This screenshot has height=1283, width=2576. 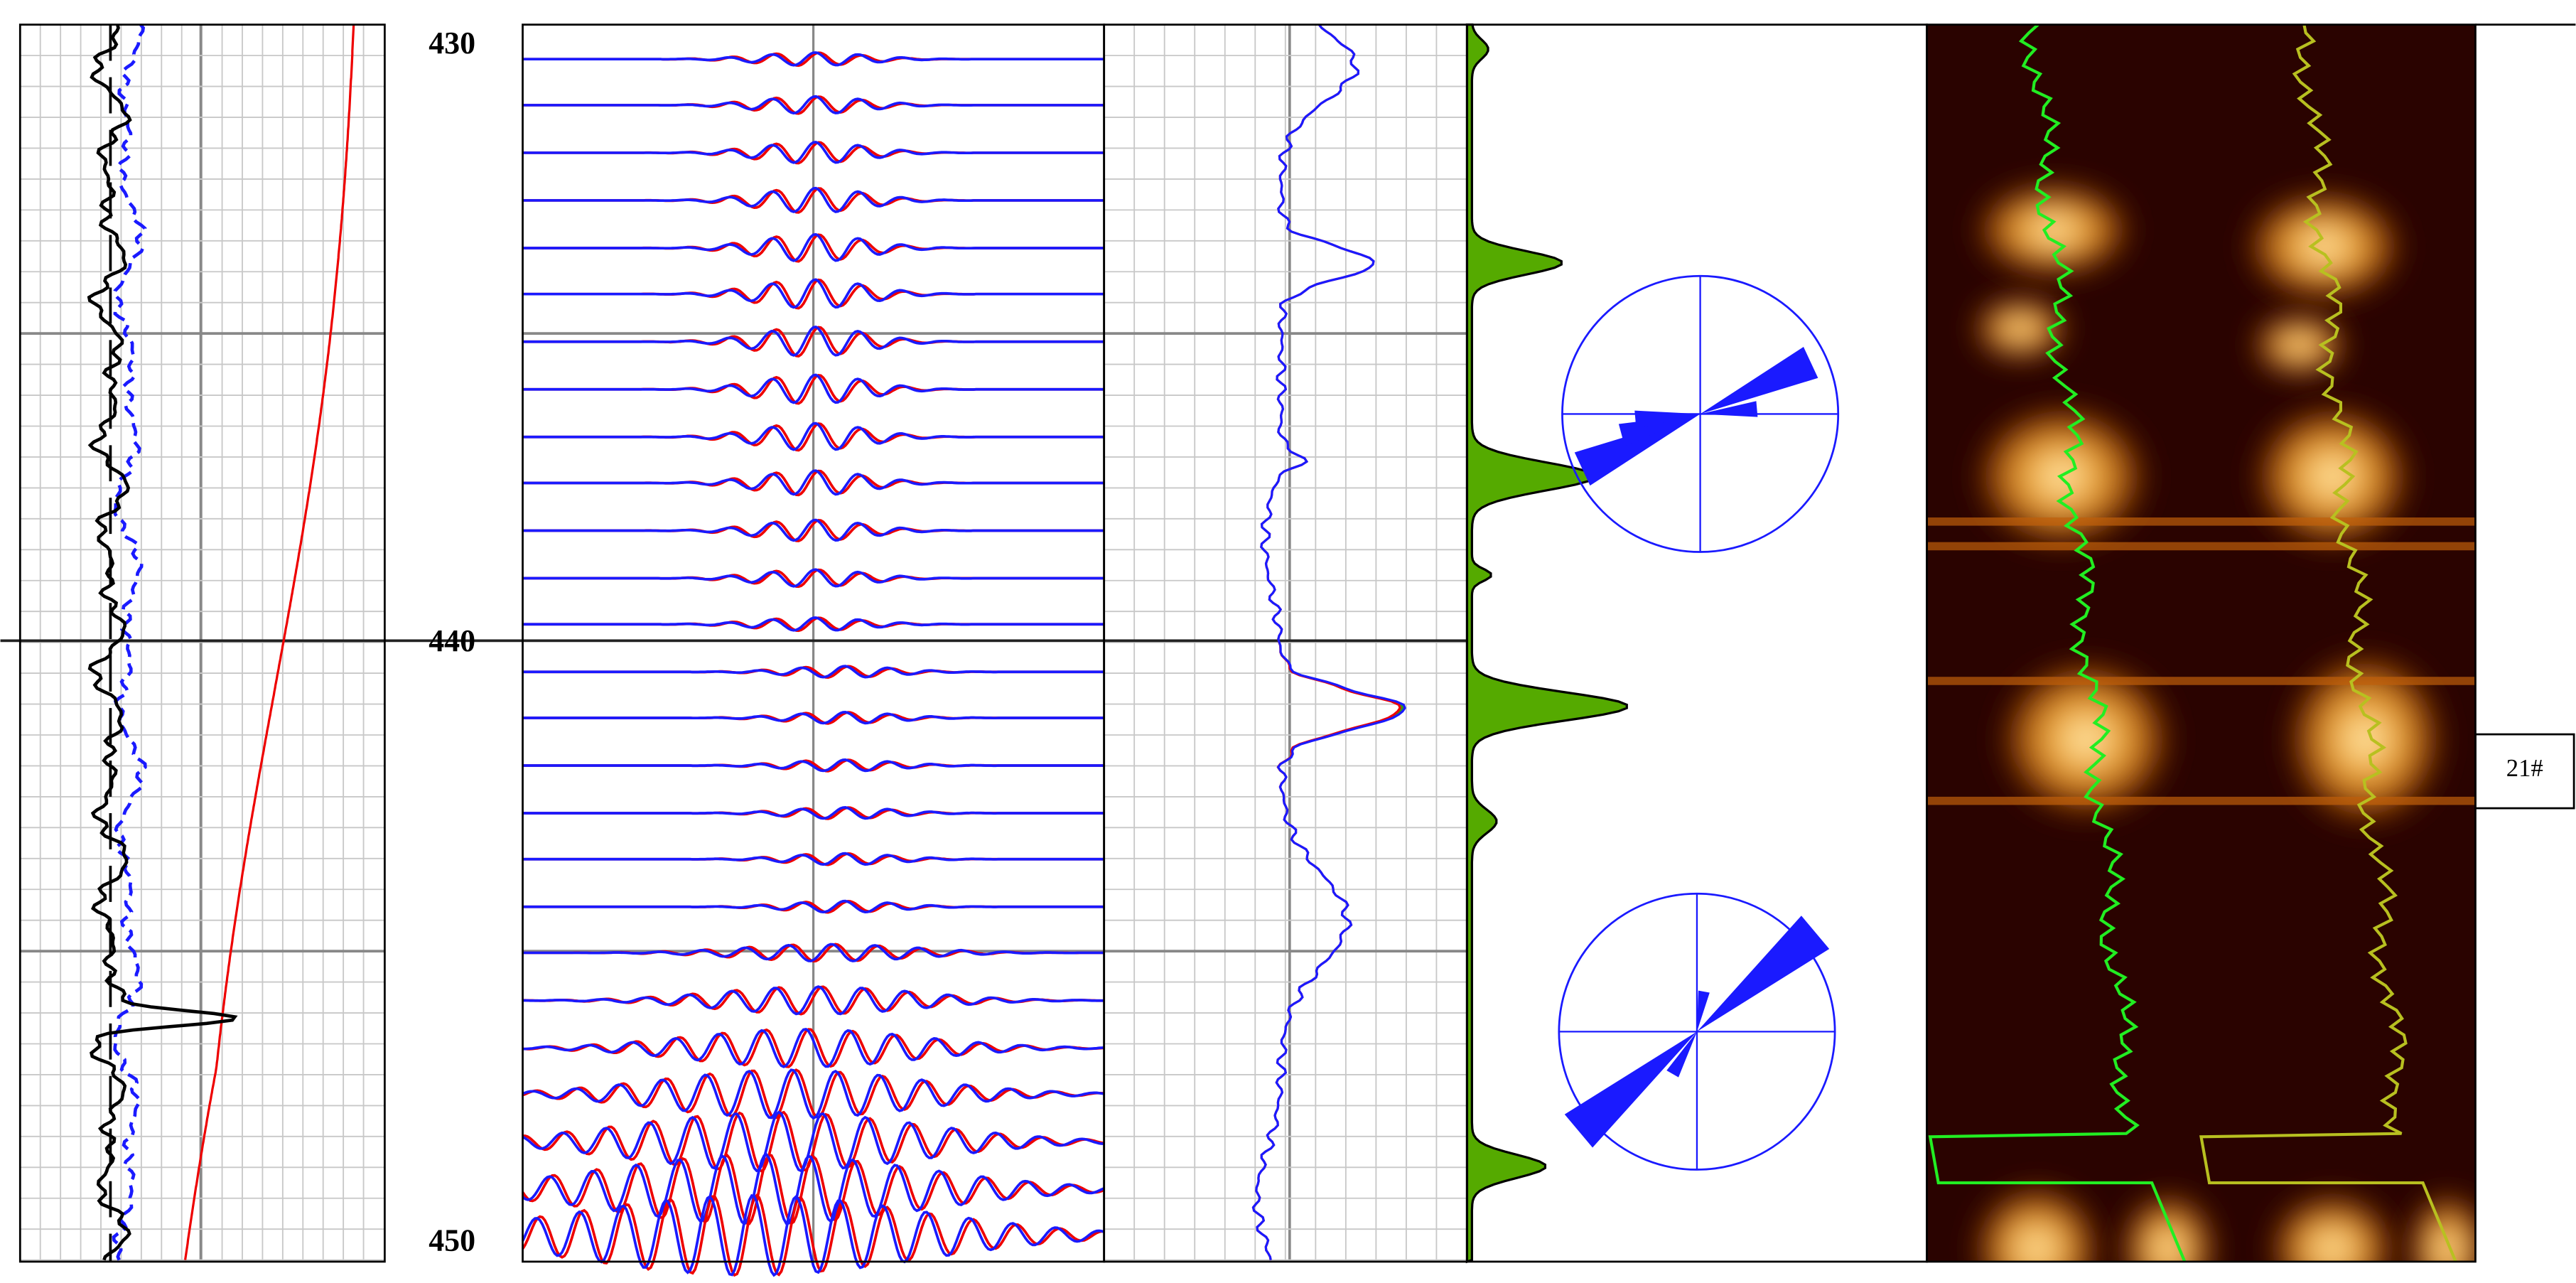 I want to click on depth-label: 450, so click(x=452, y=1241).